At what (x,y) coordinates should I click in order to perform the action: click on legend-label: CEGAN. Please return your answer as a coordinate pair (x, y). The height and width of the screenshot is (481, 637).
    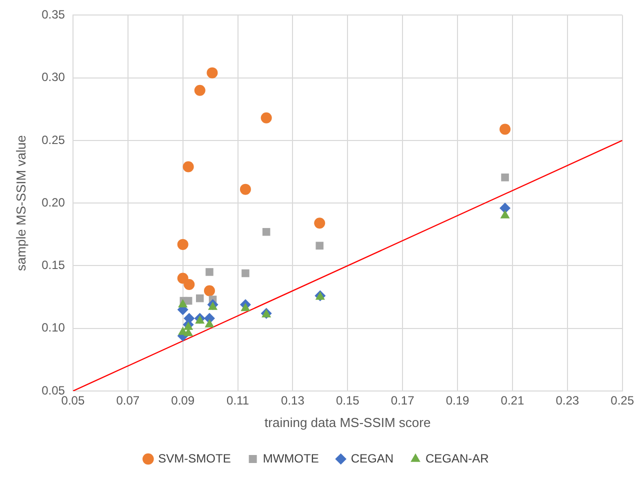
    Looking at the image, I should click on (372, 458).